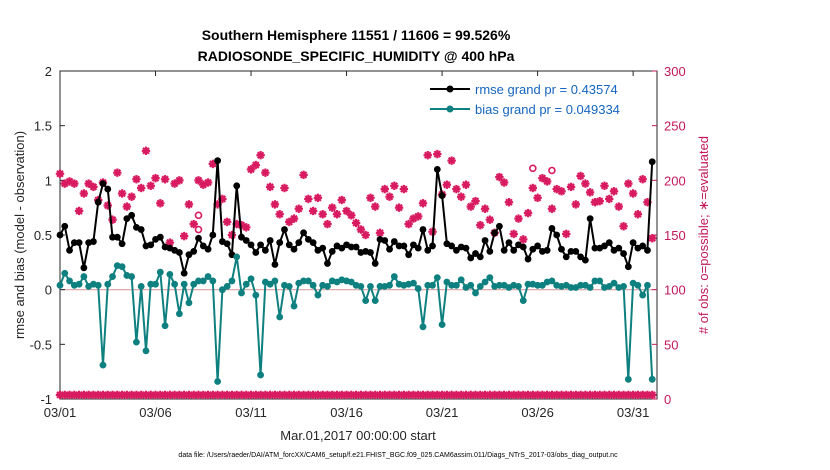 This screenshot has width=830, height=470. I want to click on x-tick-label: 03/26, so click(537, 412).